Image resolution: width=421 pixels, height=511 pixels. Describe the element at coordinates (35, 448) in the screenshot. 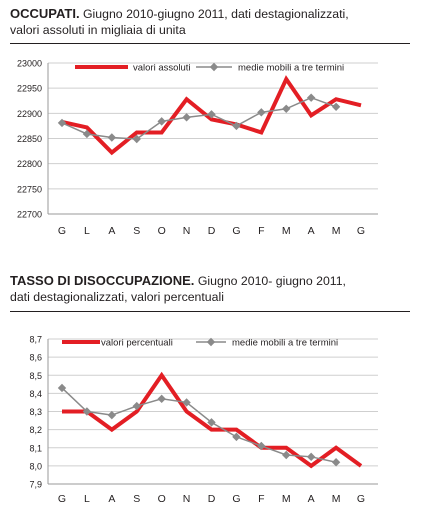

I see `y-tick-label: 8,1` at that location.